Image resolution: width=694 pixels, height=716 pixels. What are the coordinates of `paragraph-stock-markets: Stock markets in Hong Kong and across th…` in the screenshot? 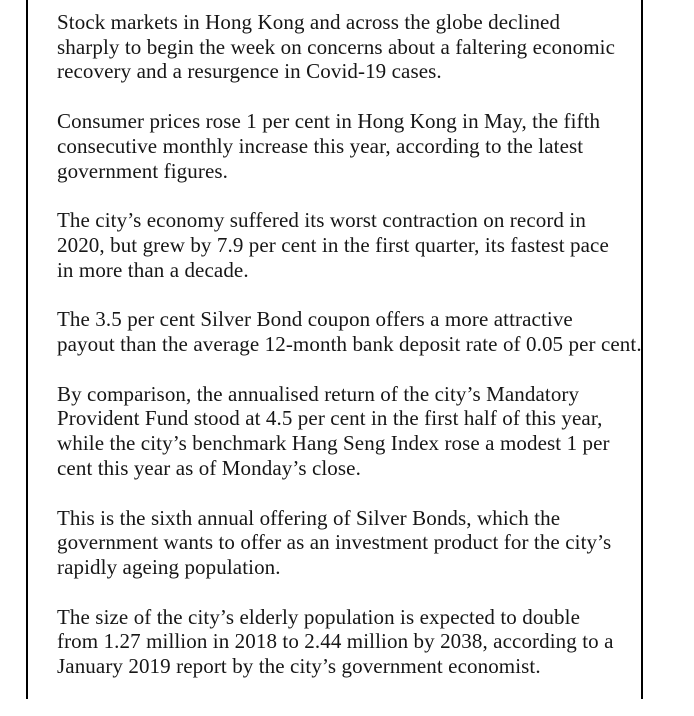 It's located at (336, 47).